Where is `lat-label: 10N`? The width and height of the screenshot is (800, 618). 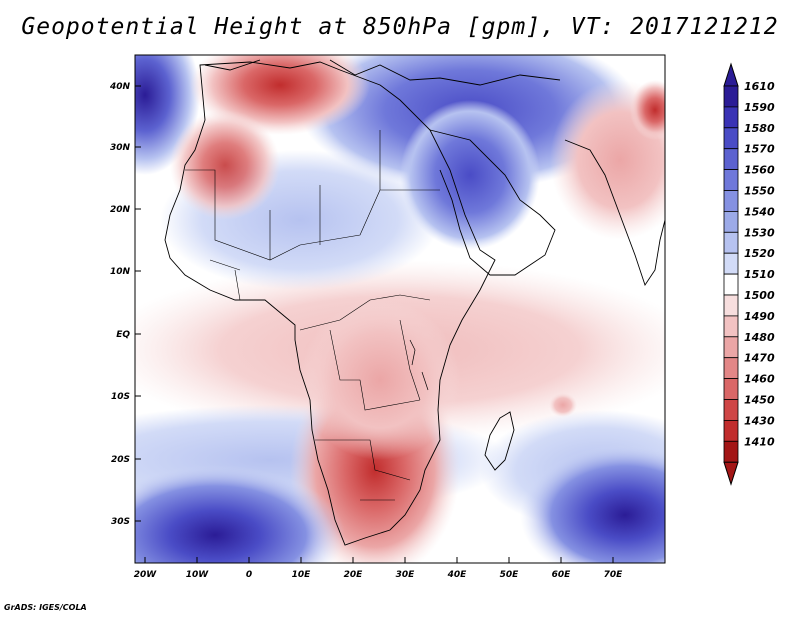
lat-label: 10N is located at coordinates (120, 272).